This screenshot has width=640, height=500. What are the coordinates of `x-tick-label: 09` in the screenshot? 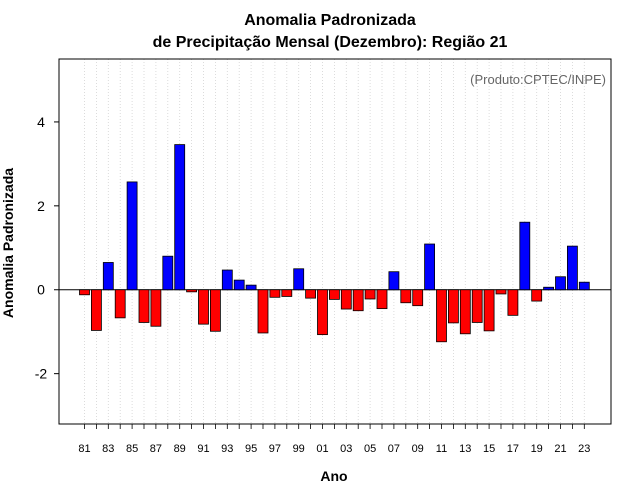 It's located at (418, 449).